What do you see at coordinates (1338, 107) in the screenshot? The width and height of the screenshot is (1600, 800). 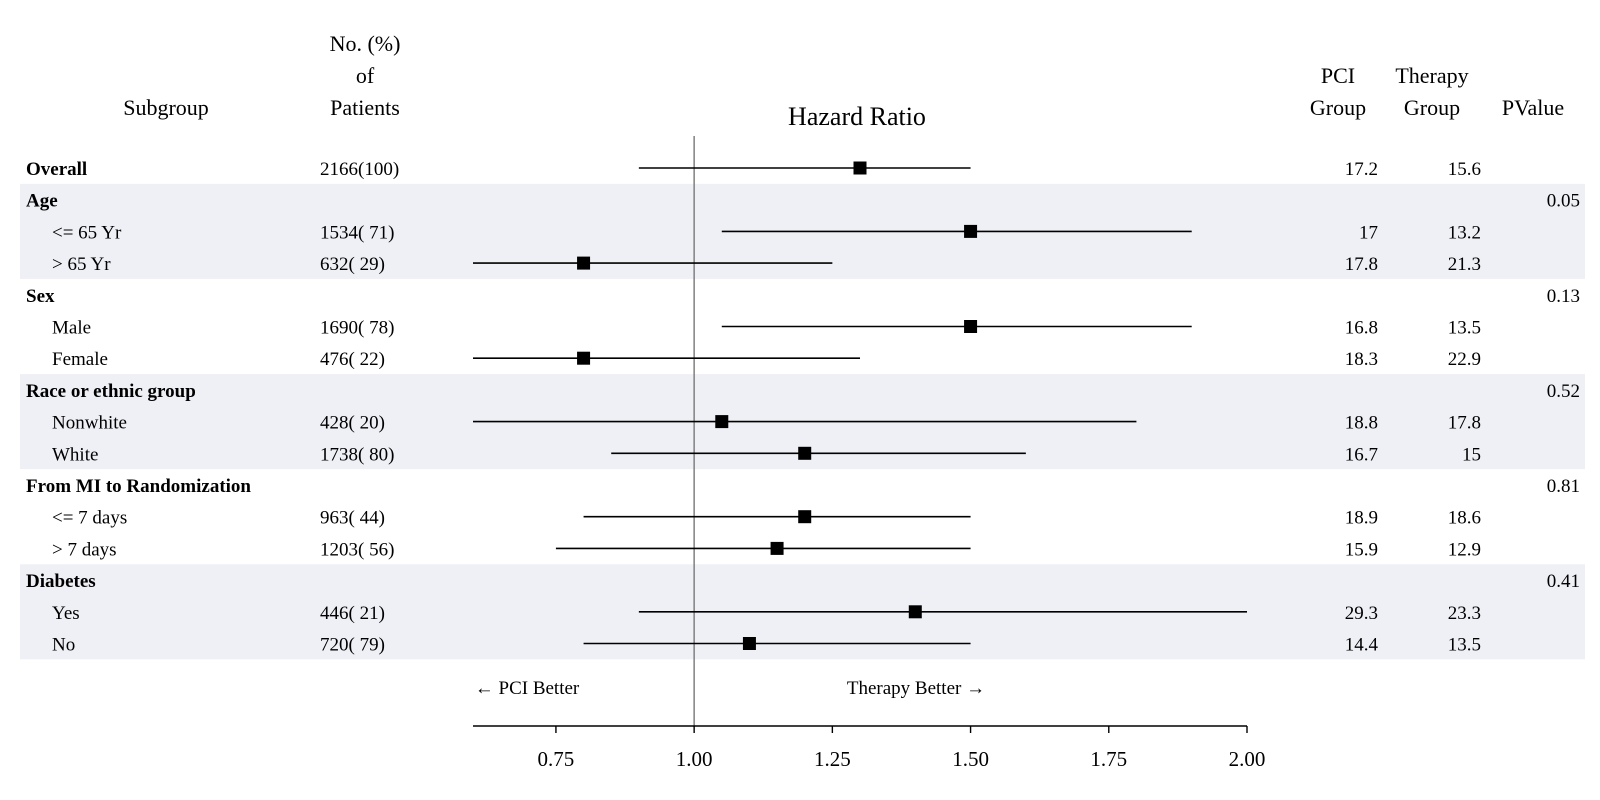 I see `pci-header-line2: Group` at bounding box center [1338, 107].